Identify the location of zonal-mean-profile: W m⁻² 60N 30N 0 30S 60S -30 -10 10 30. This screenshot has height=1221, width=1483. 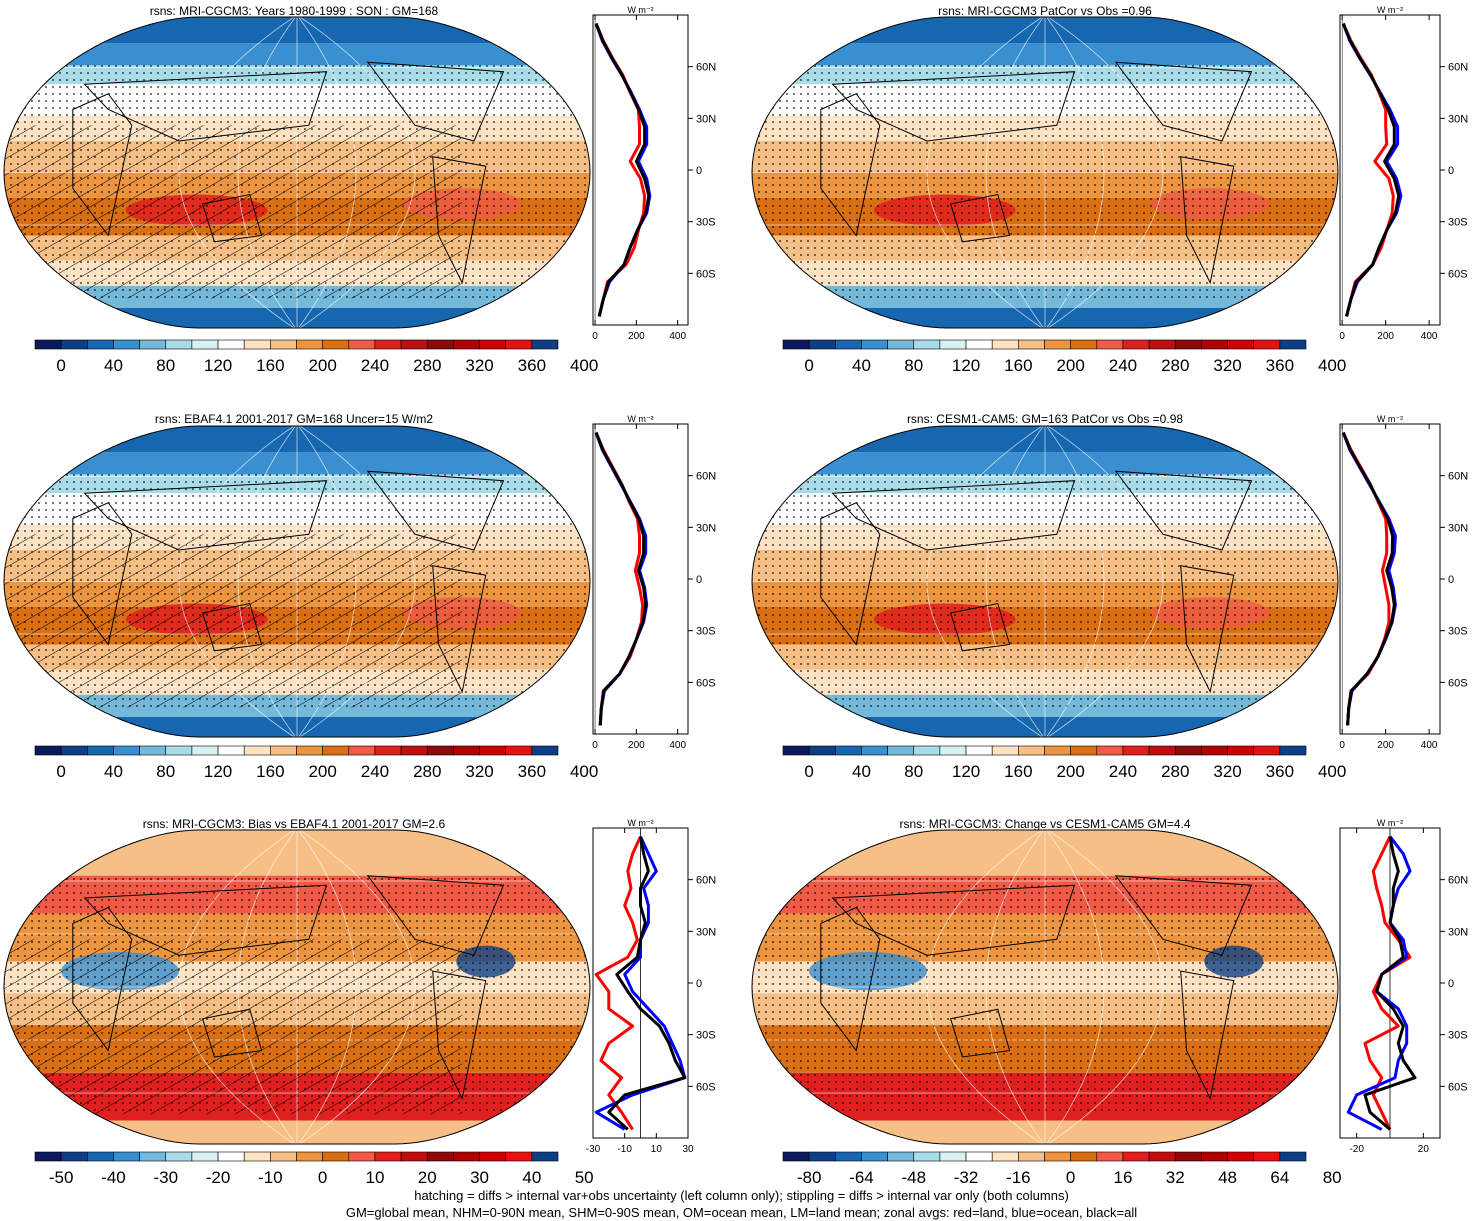
(651, 986).